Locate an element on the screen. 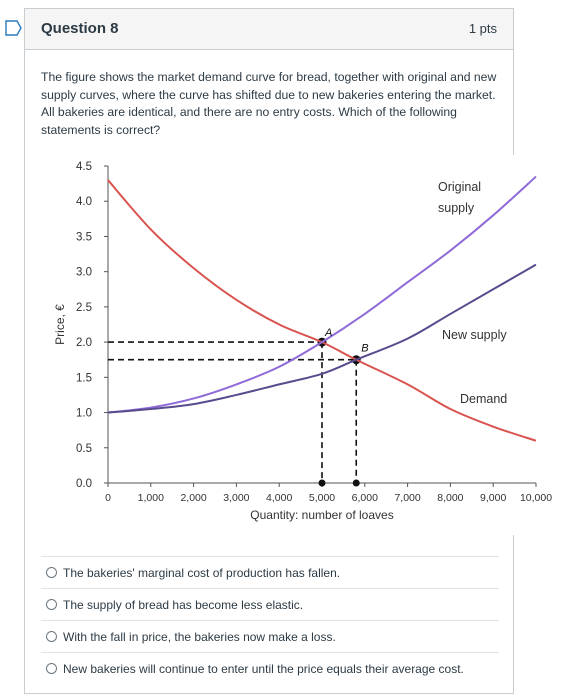 The height and width of the screenshot is (700, 566). x-axis-title: Quantity: number of loaves is located at coordinates (321, 515).